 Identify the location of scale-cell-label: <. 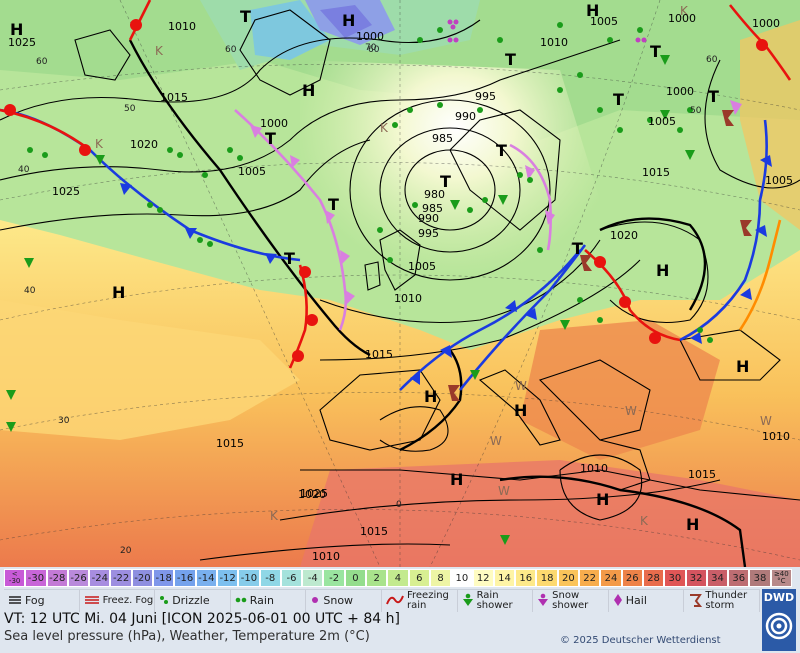
(14, 574).